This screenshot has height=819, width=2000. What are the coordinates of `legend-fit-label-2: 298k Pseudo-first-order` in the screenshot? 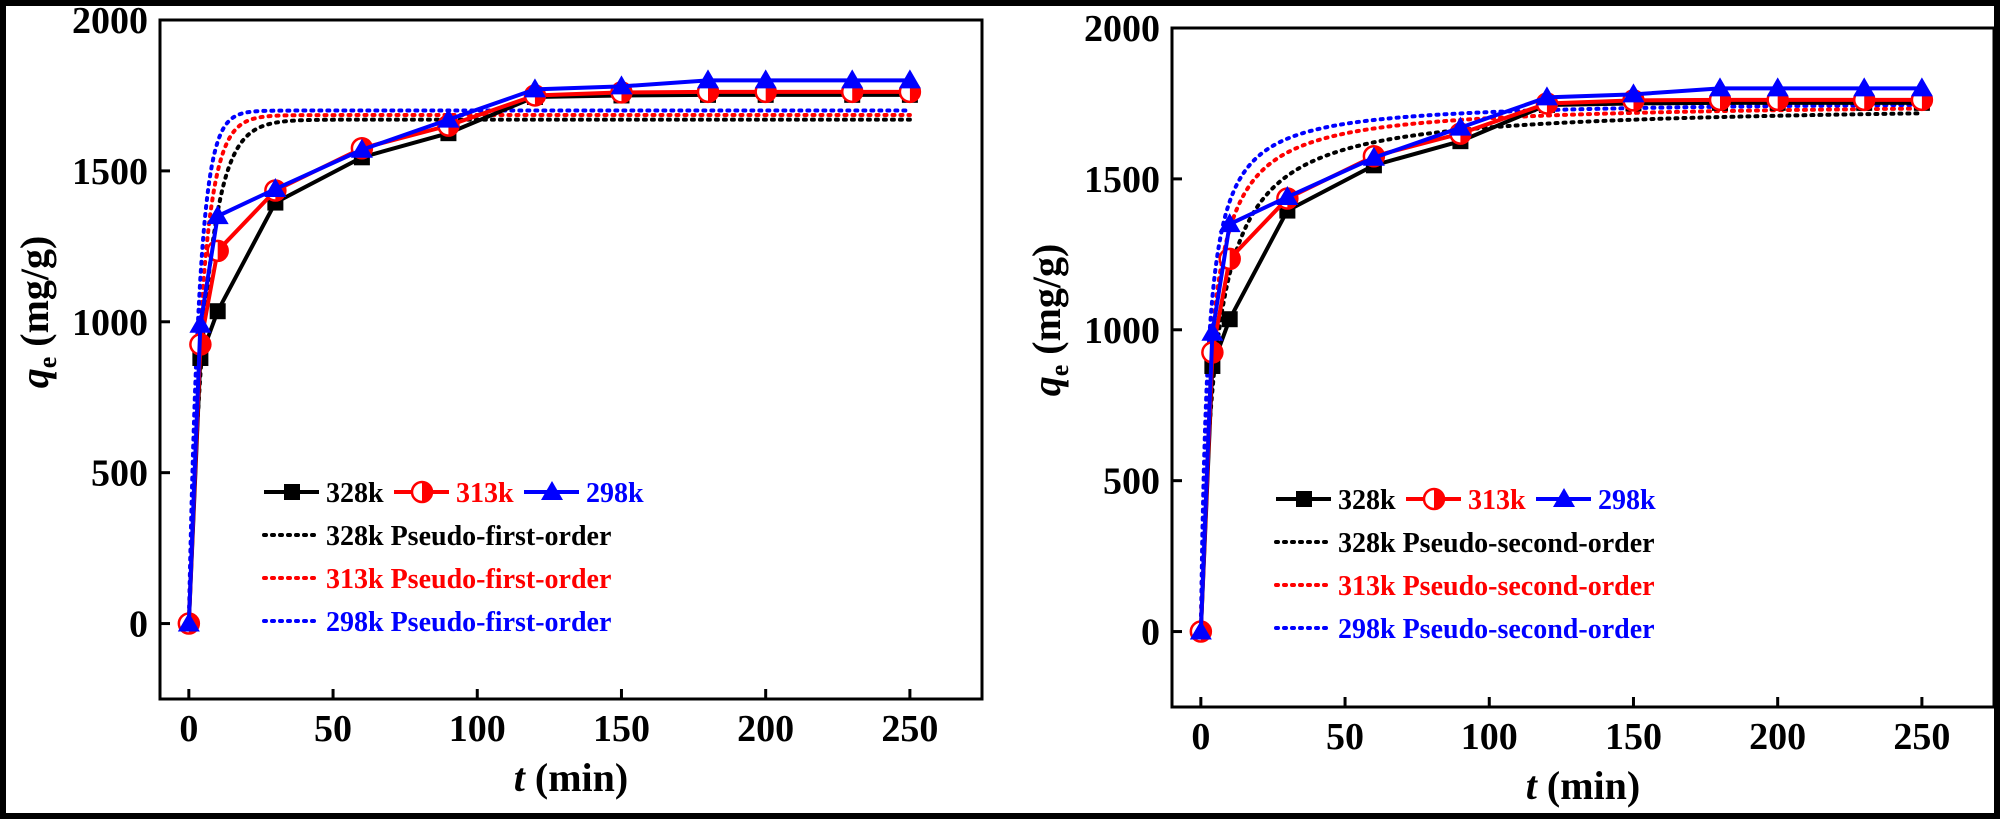 It's located at (468, 622).